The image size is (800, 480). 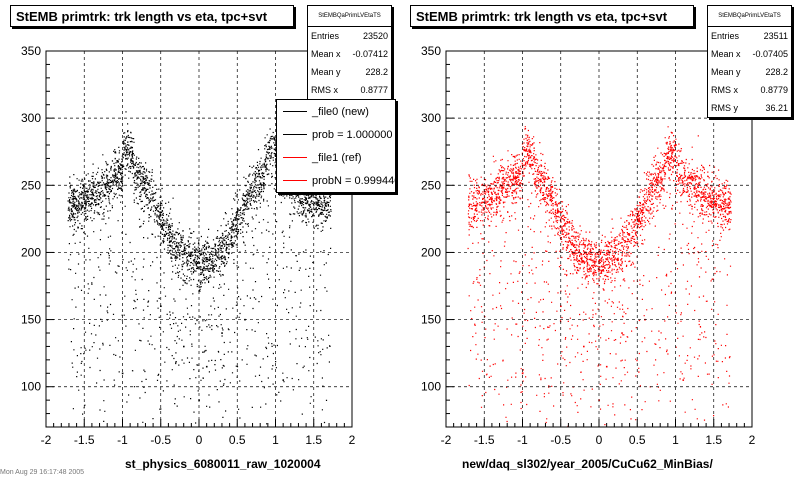 I want to click on right-stats-row: RMS y 36.21, so click(x=749, y=108).